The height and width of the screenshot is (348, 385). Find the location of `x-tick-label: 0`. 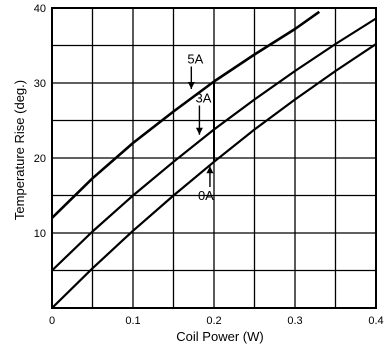

x-tick-label: 0 is located at coordinates (52, 321).